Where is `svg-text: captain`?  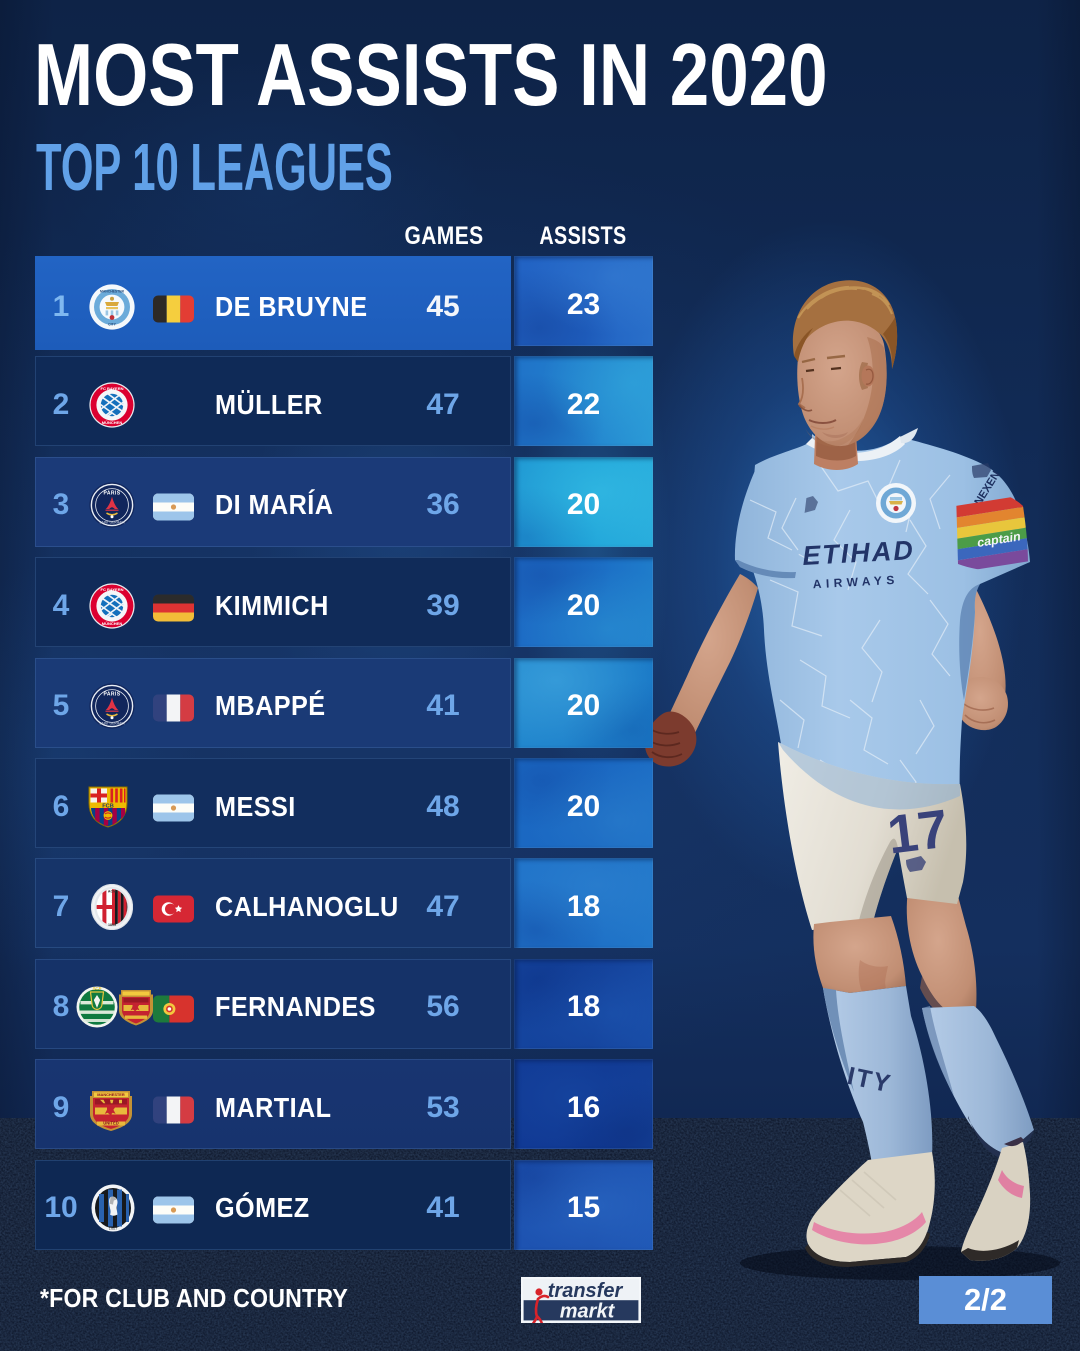 svg-text: captain is located at coordinates (999, 539).